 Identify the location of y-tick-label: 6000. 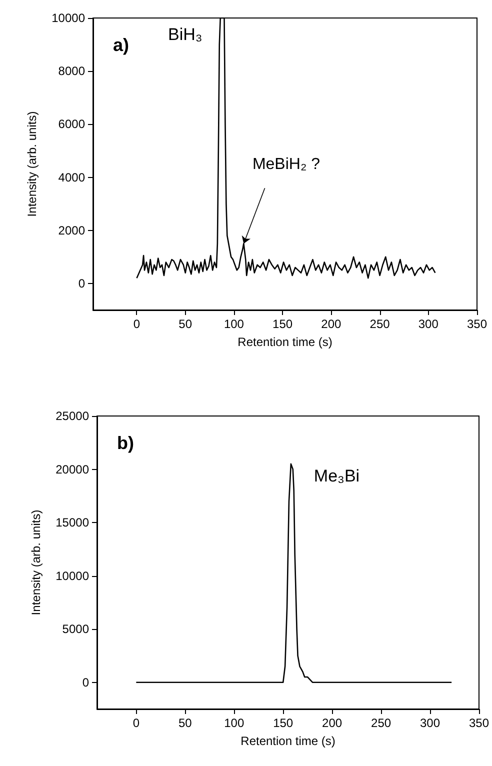
(72, 124).